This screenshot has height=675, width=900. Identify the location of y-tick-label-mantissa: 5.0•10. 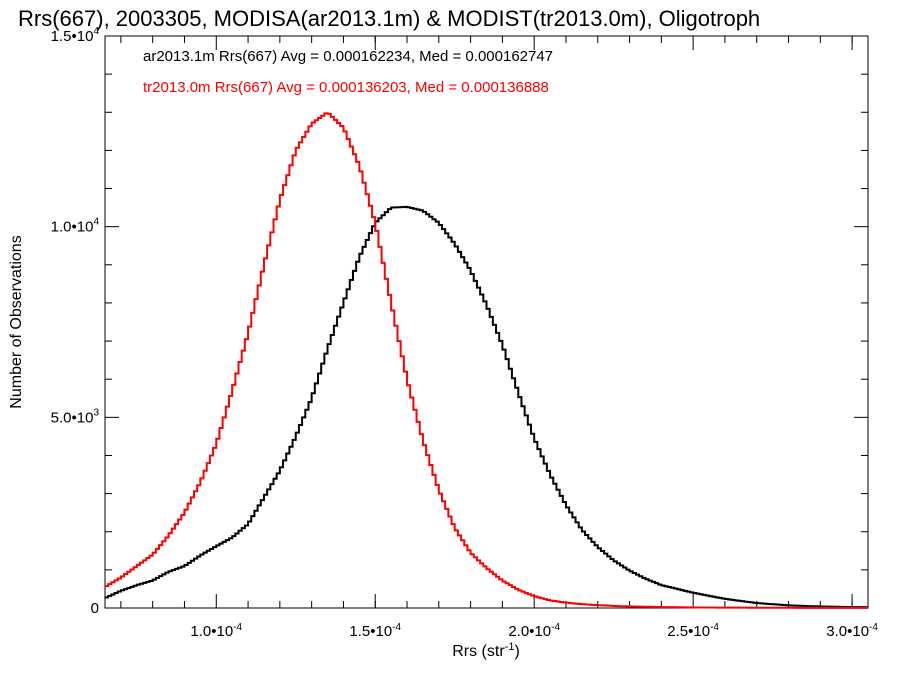
(72, 417).